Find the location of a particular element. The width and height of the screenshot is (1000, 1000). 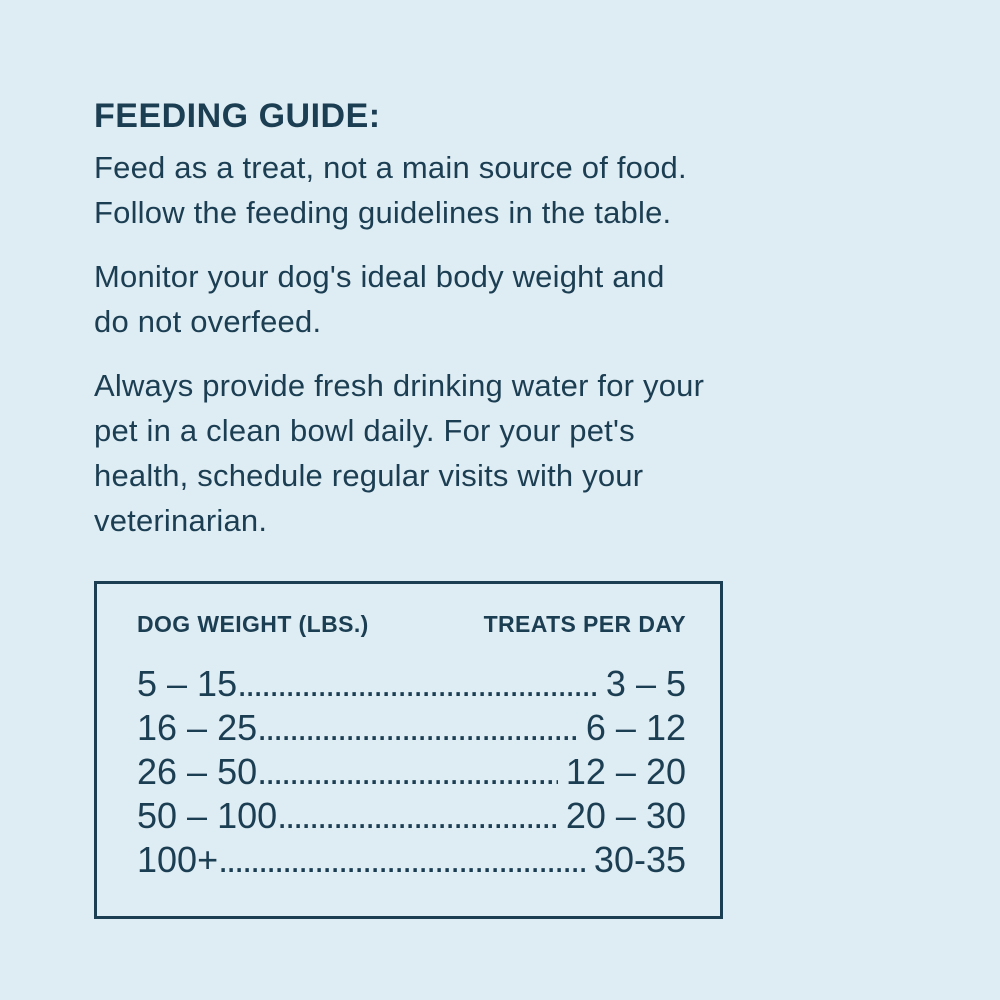

treats-cell: 6 – 12 is located at coordinates (635, 727).